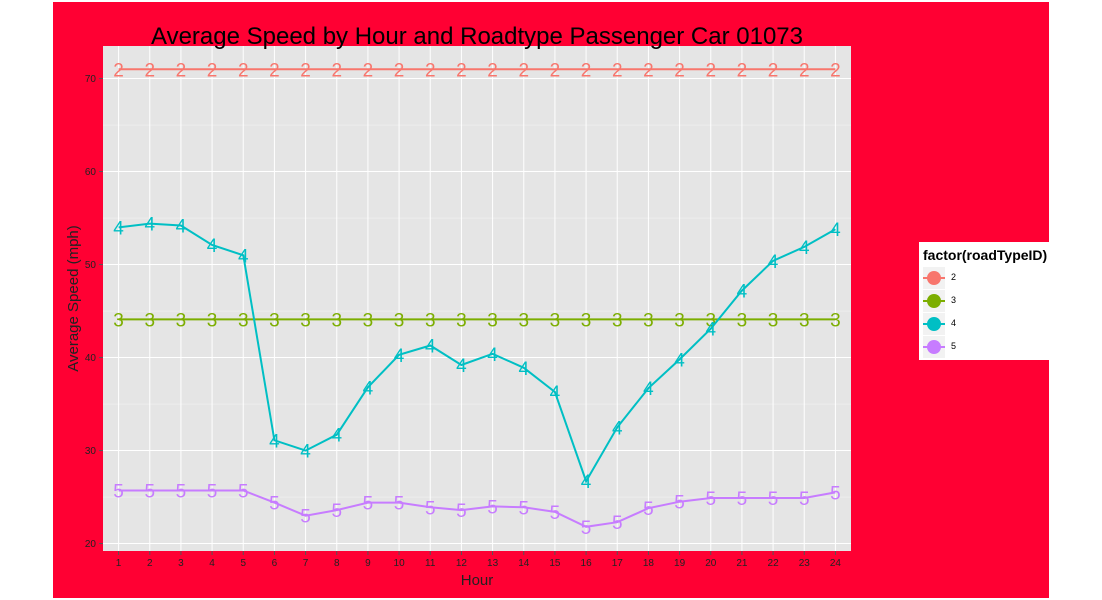 This screenshot has width=1102, height=600. I want to click on legend-label: 3, so click(954, 300).